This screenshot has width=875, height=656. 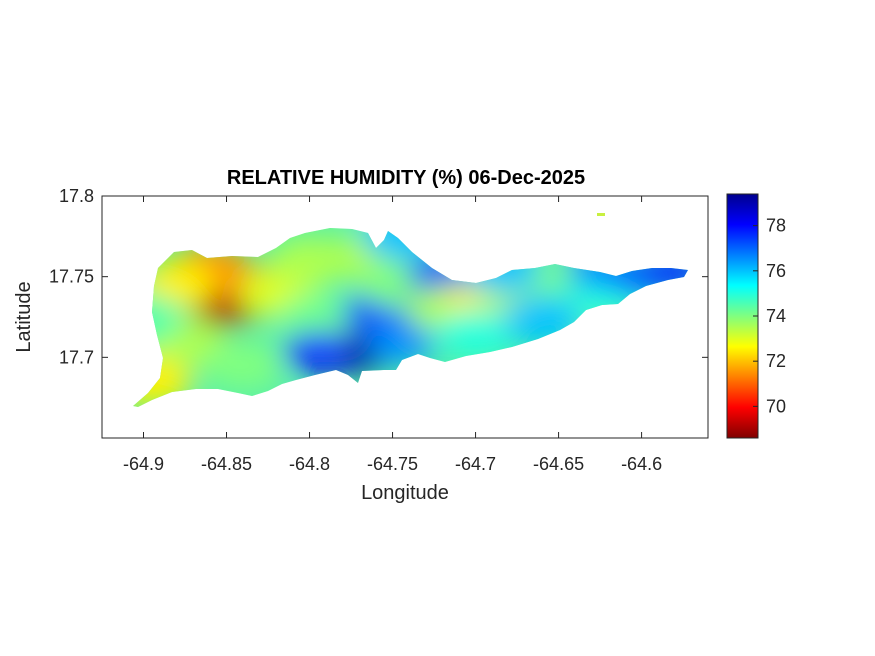 What do you see at coordinates (309, 464) in the screenshot?
I see `x-tick-label: -64.8` at bounding box center [309, 464].